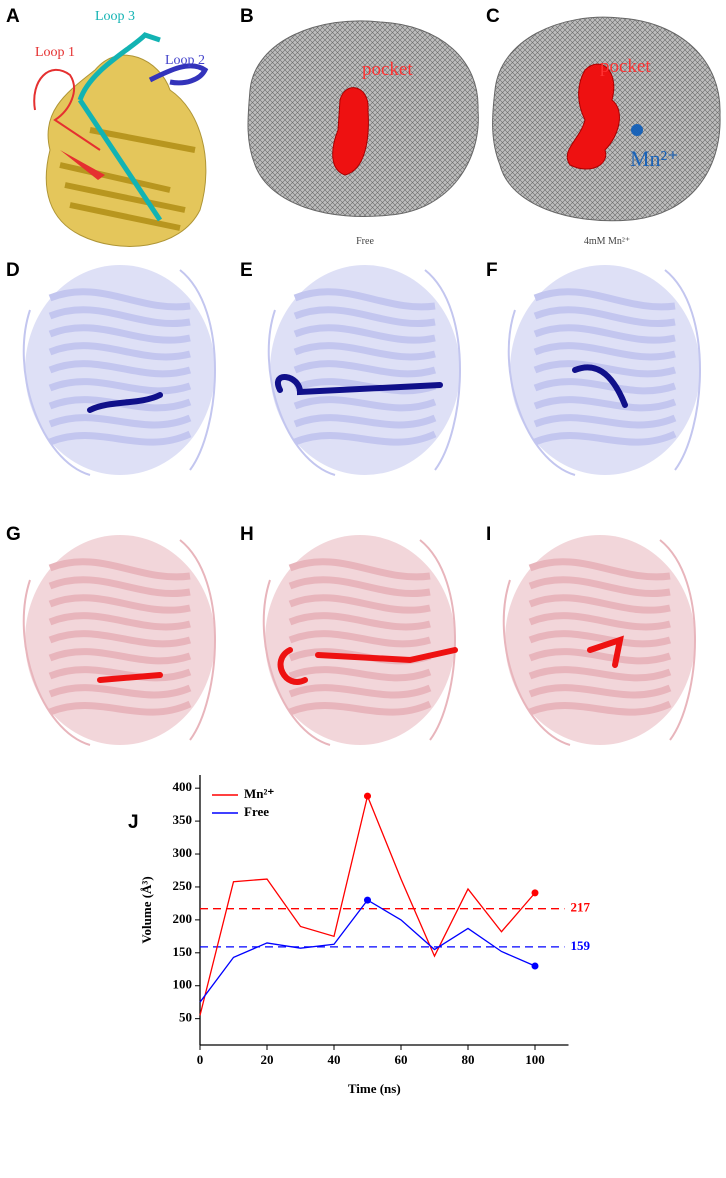 The width and height of the screenshot is (726, 1178). I want to click on loop-label: Loop 1, so click(55, 52).